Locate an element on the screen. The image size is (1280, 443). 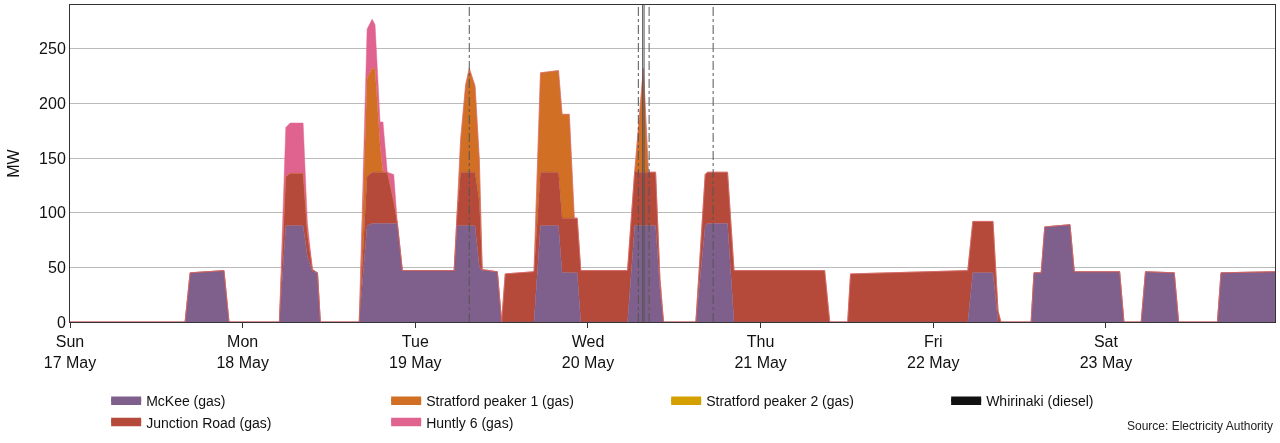
x-tick-label: Sat 23 May is located at coordinates (1106, 352).